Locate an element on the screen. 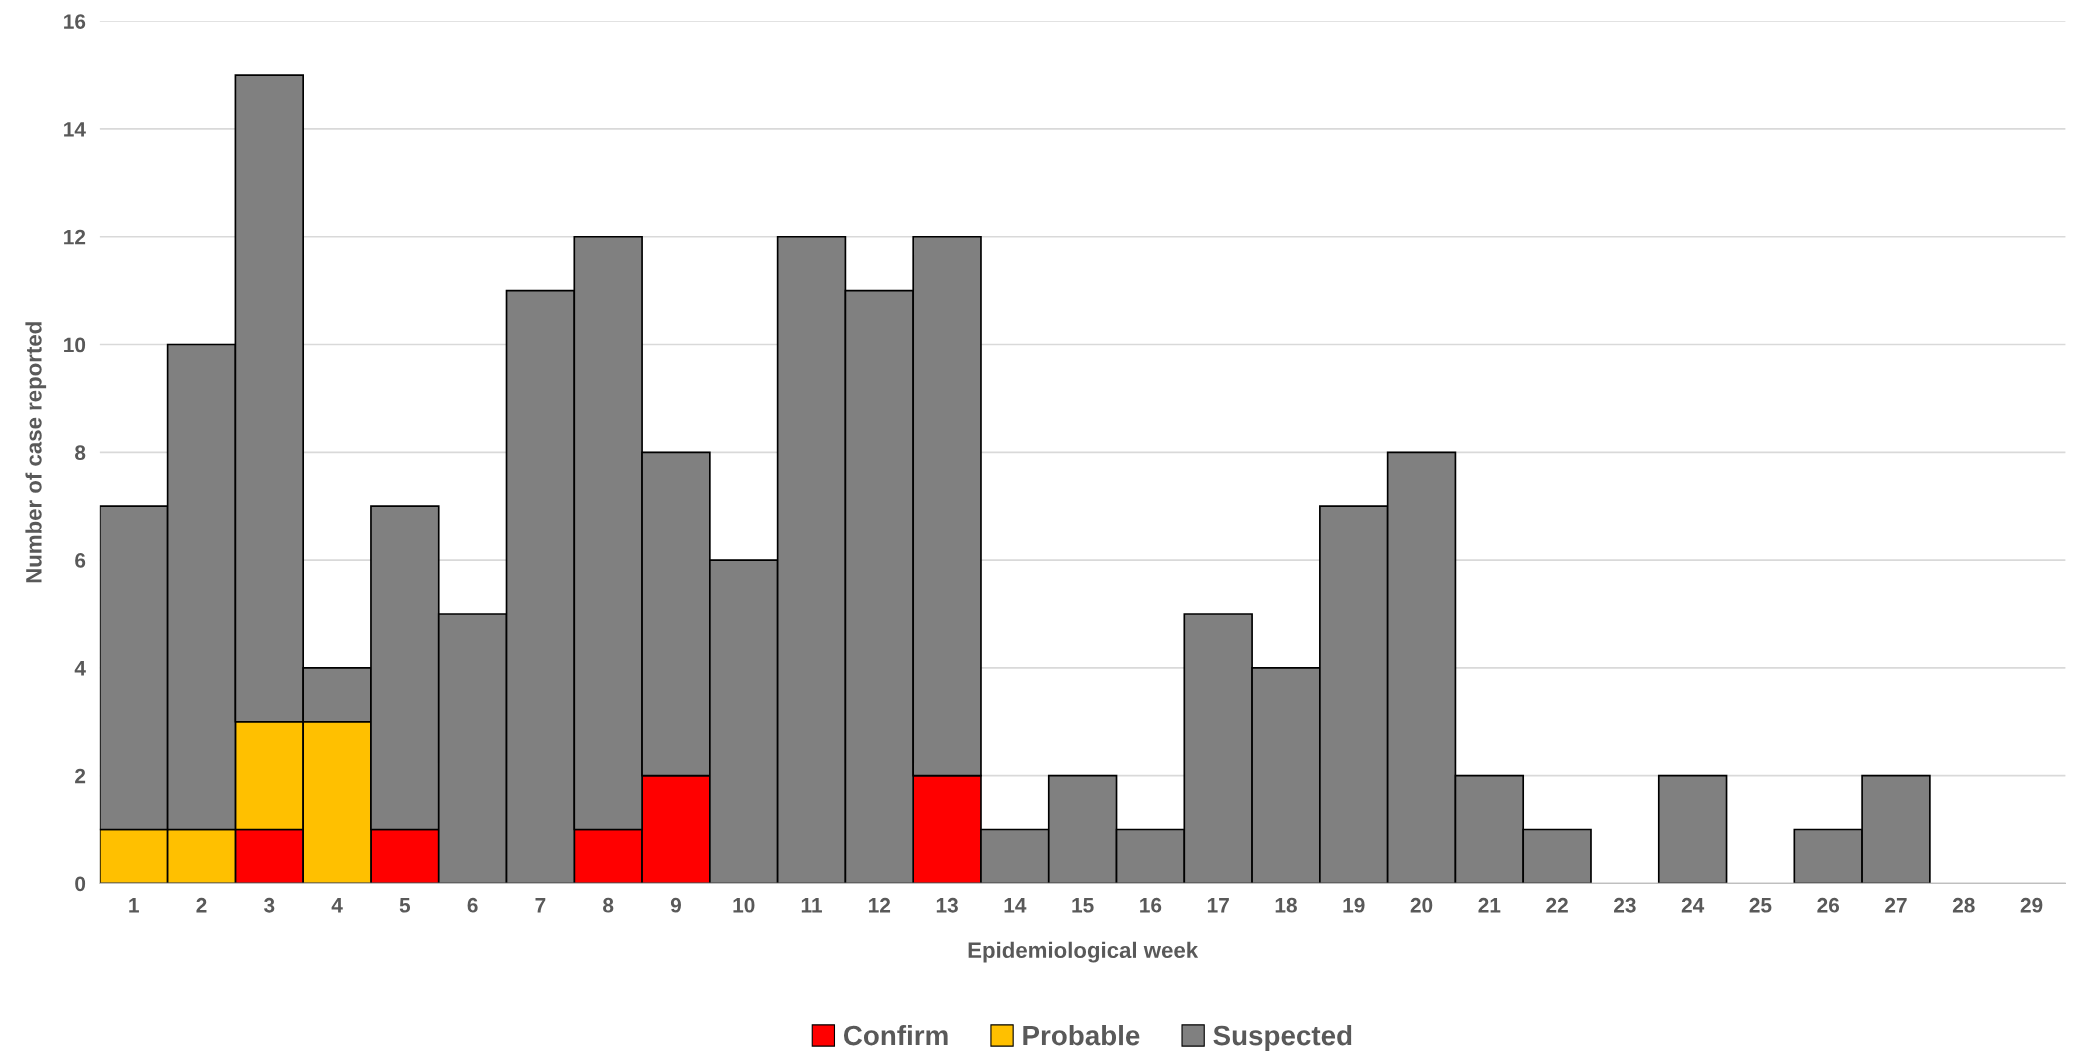  bar is located at coordinates (1692, 829).